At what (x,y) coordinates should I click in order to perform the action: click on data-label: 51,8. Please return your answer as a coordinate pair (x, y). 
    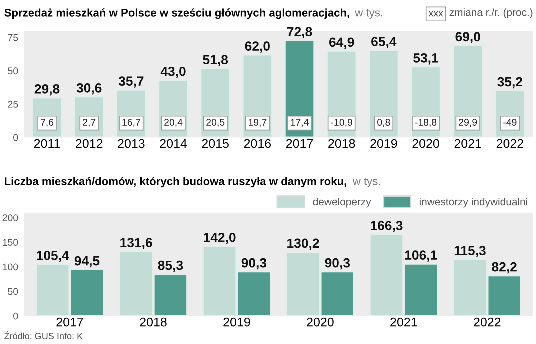
    Looking at the image, I should click on (215, 60).